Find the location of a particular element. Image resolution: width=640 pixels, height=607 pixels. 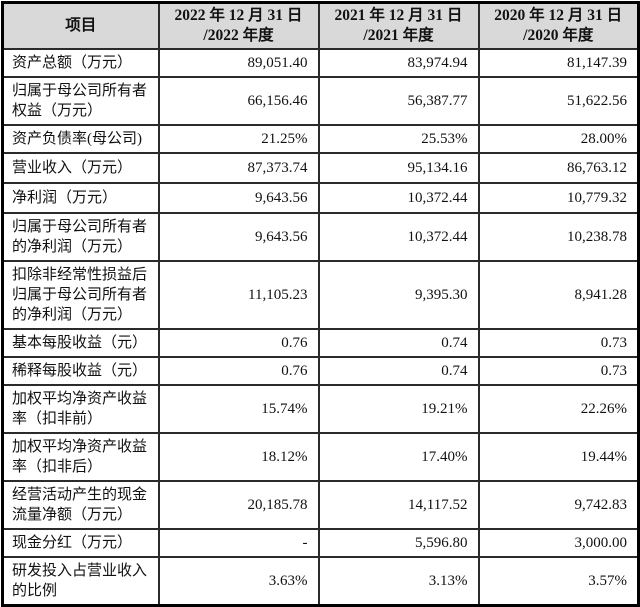

row-label-cell: 研发投入占营业收入的比例 is located at coordinates (80, 581).